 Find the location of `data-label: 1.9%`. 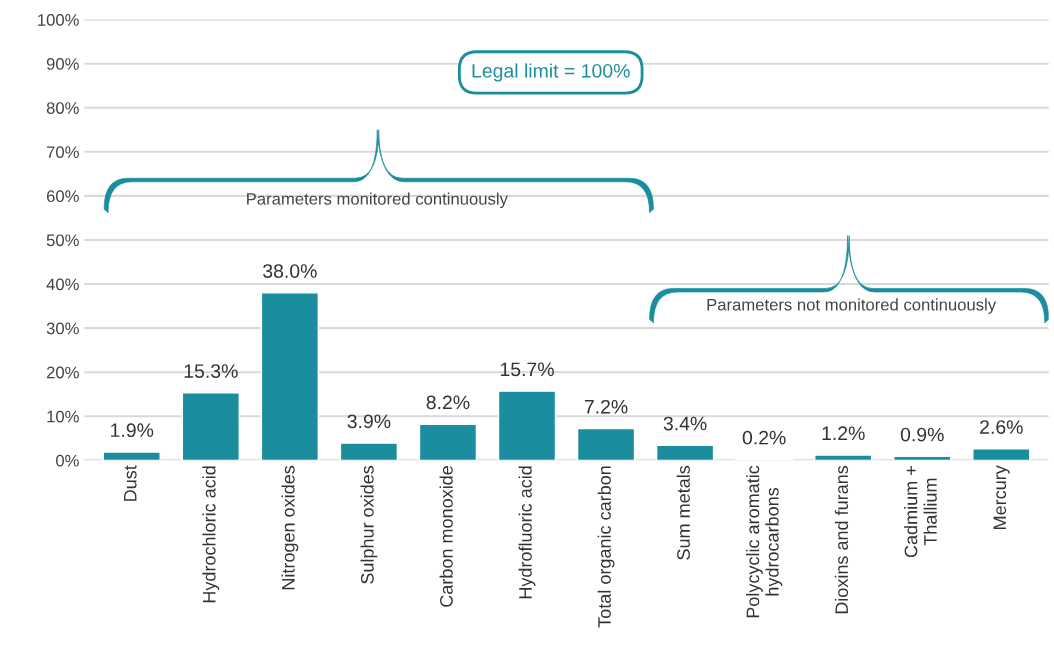

data-label: 1.9% is located at coordinates (132, 430).